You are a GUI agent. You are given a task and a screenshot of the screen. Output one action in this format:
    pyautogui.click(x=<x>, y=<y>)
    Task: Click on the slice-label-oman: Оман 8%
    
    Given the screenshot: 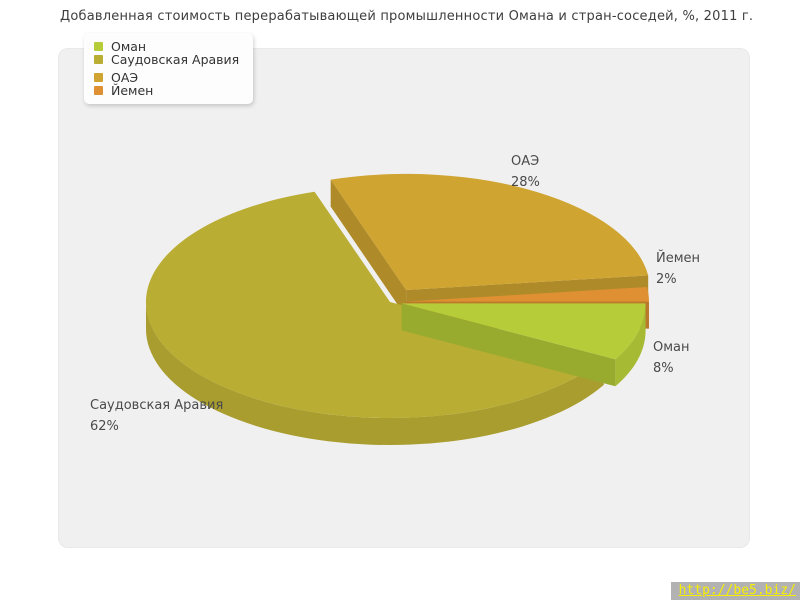 What is the action you would take?
    pyautogui.click(x=671, y=358)
    